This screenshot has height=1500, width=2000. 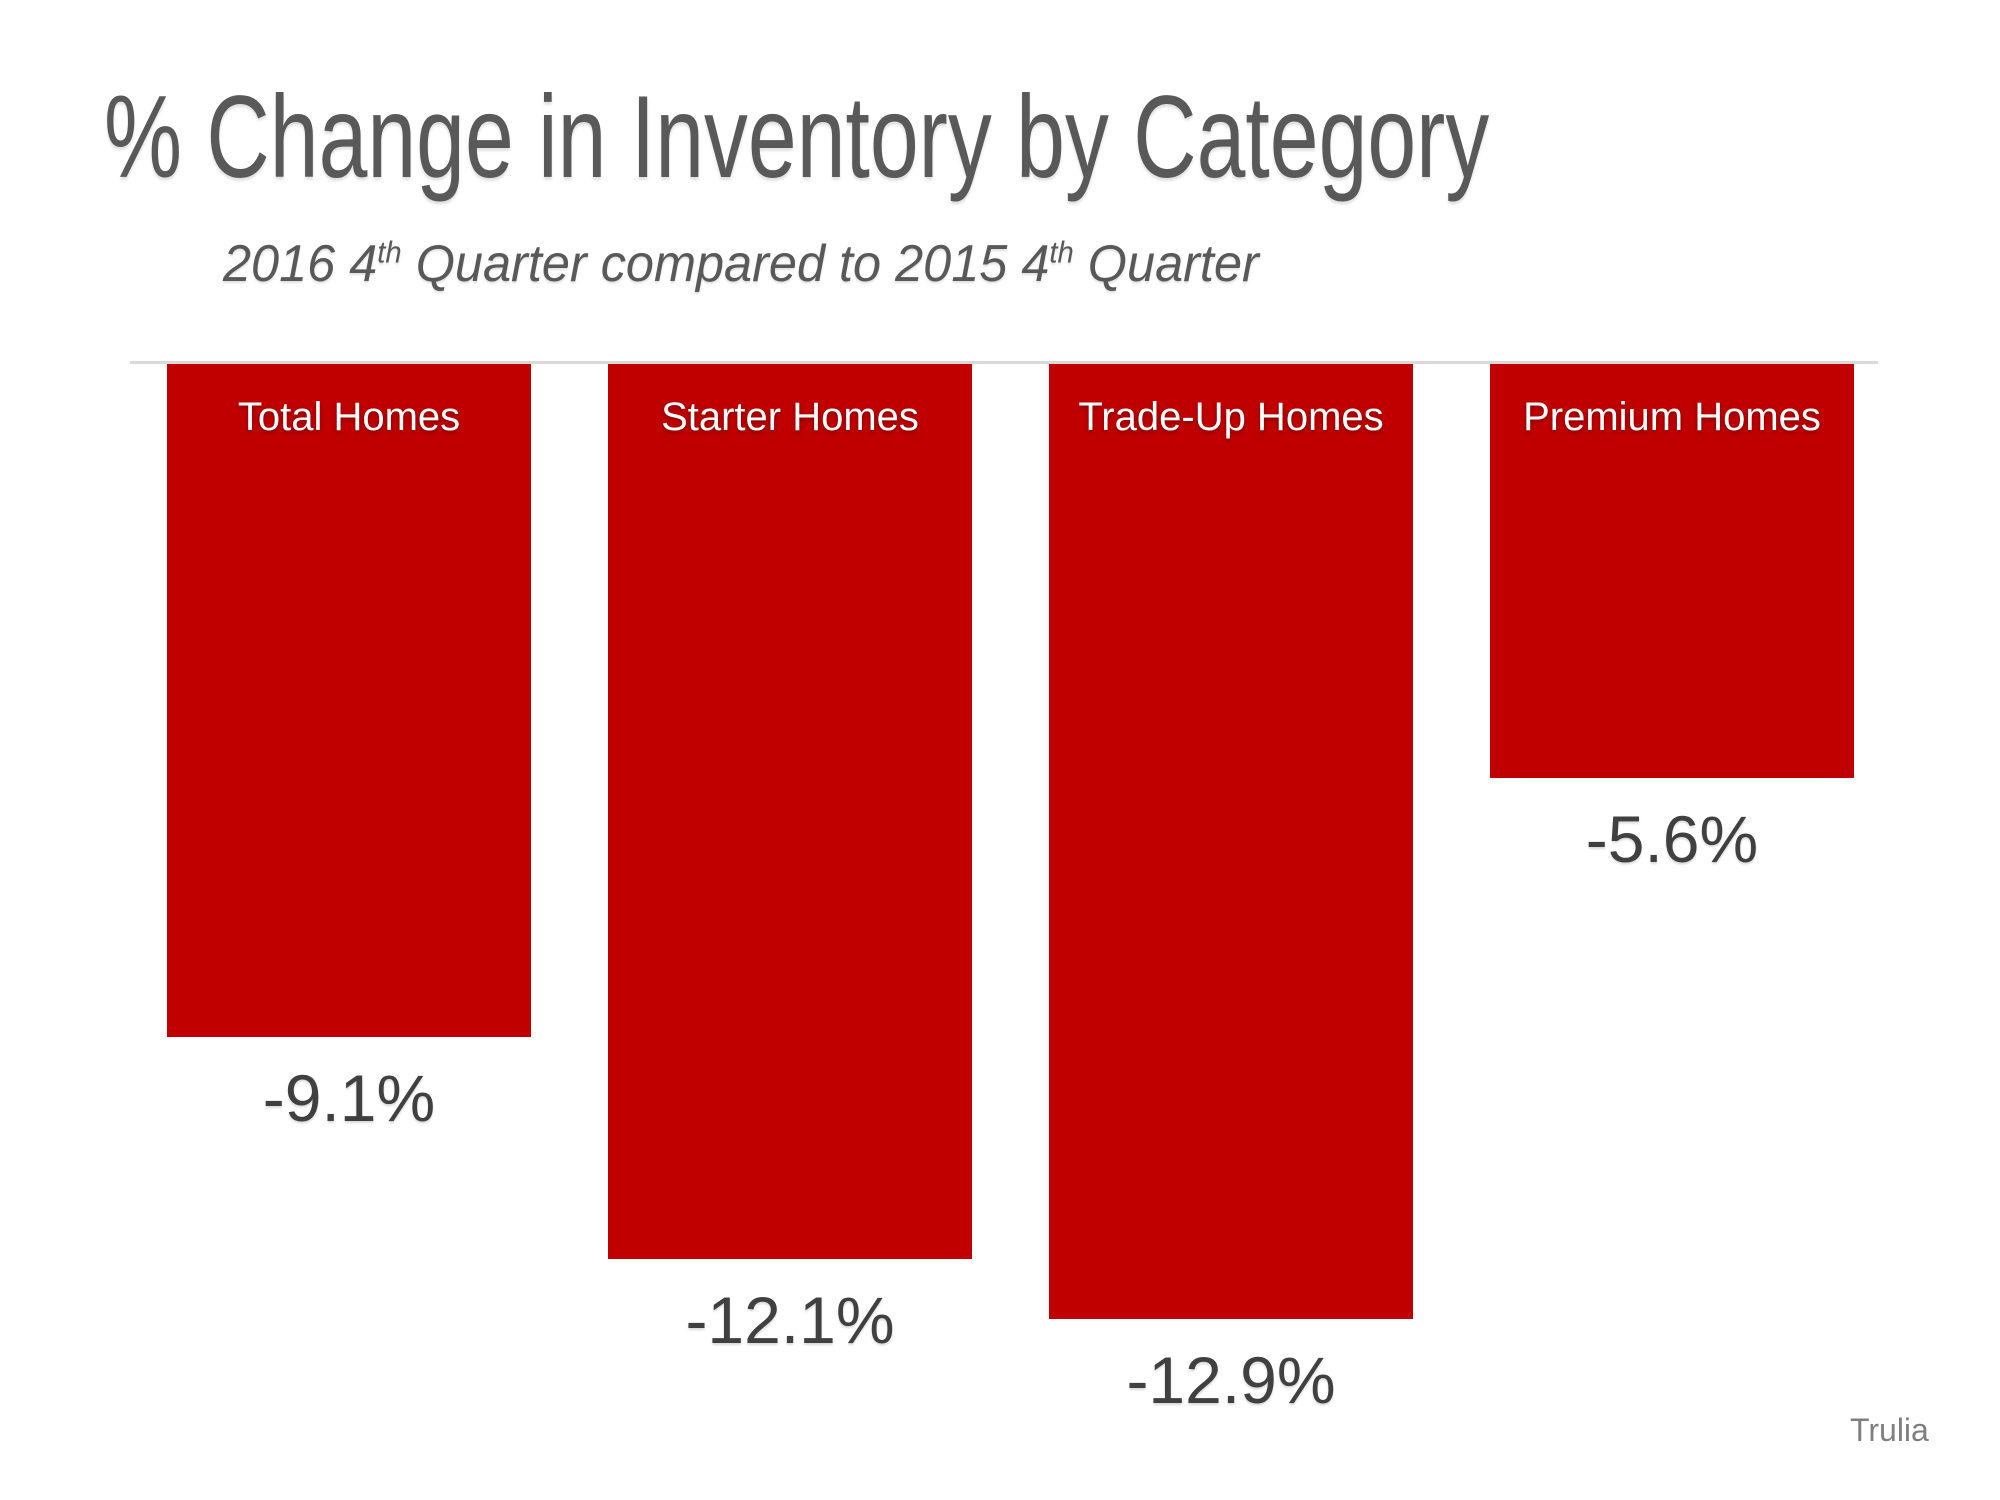 I want to click on bar-value-label: -12.9%, so click(x=1231, y=1380).